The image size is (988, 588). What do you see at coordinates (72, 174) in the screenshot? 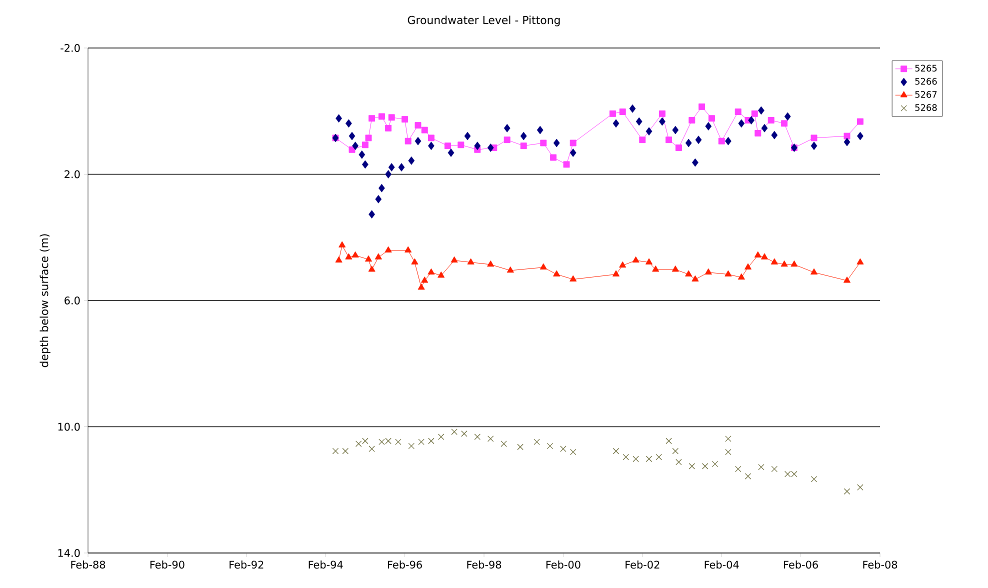
I see `y-tick-label: 2.0` at bounding box center [72, 174].